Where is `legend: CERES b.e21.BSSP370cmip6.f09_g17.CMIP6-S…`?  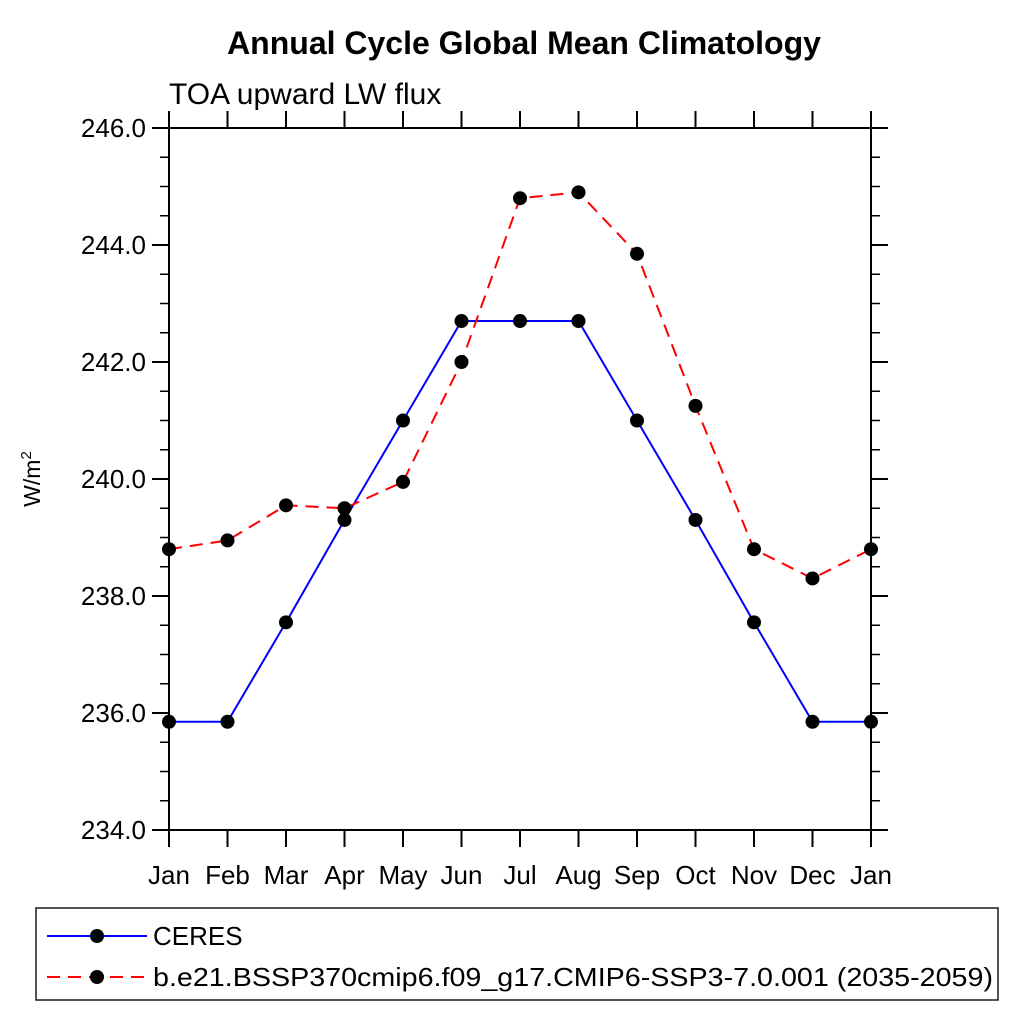 legend: CERES b.e21.BSSP370cmip6.f09_g17.CMIP6-S… is located at coordinates (517, 954).